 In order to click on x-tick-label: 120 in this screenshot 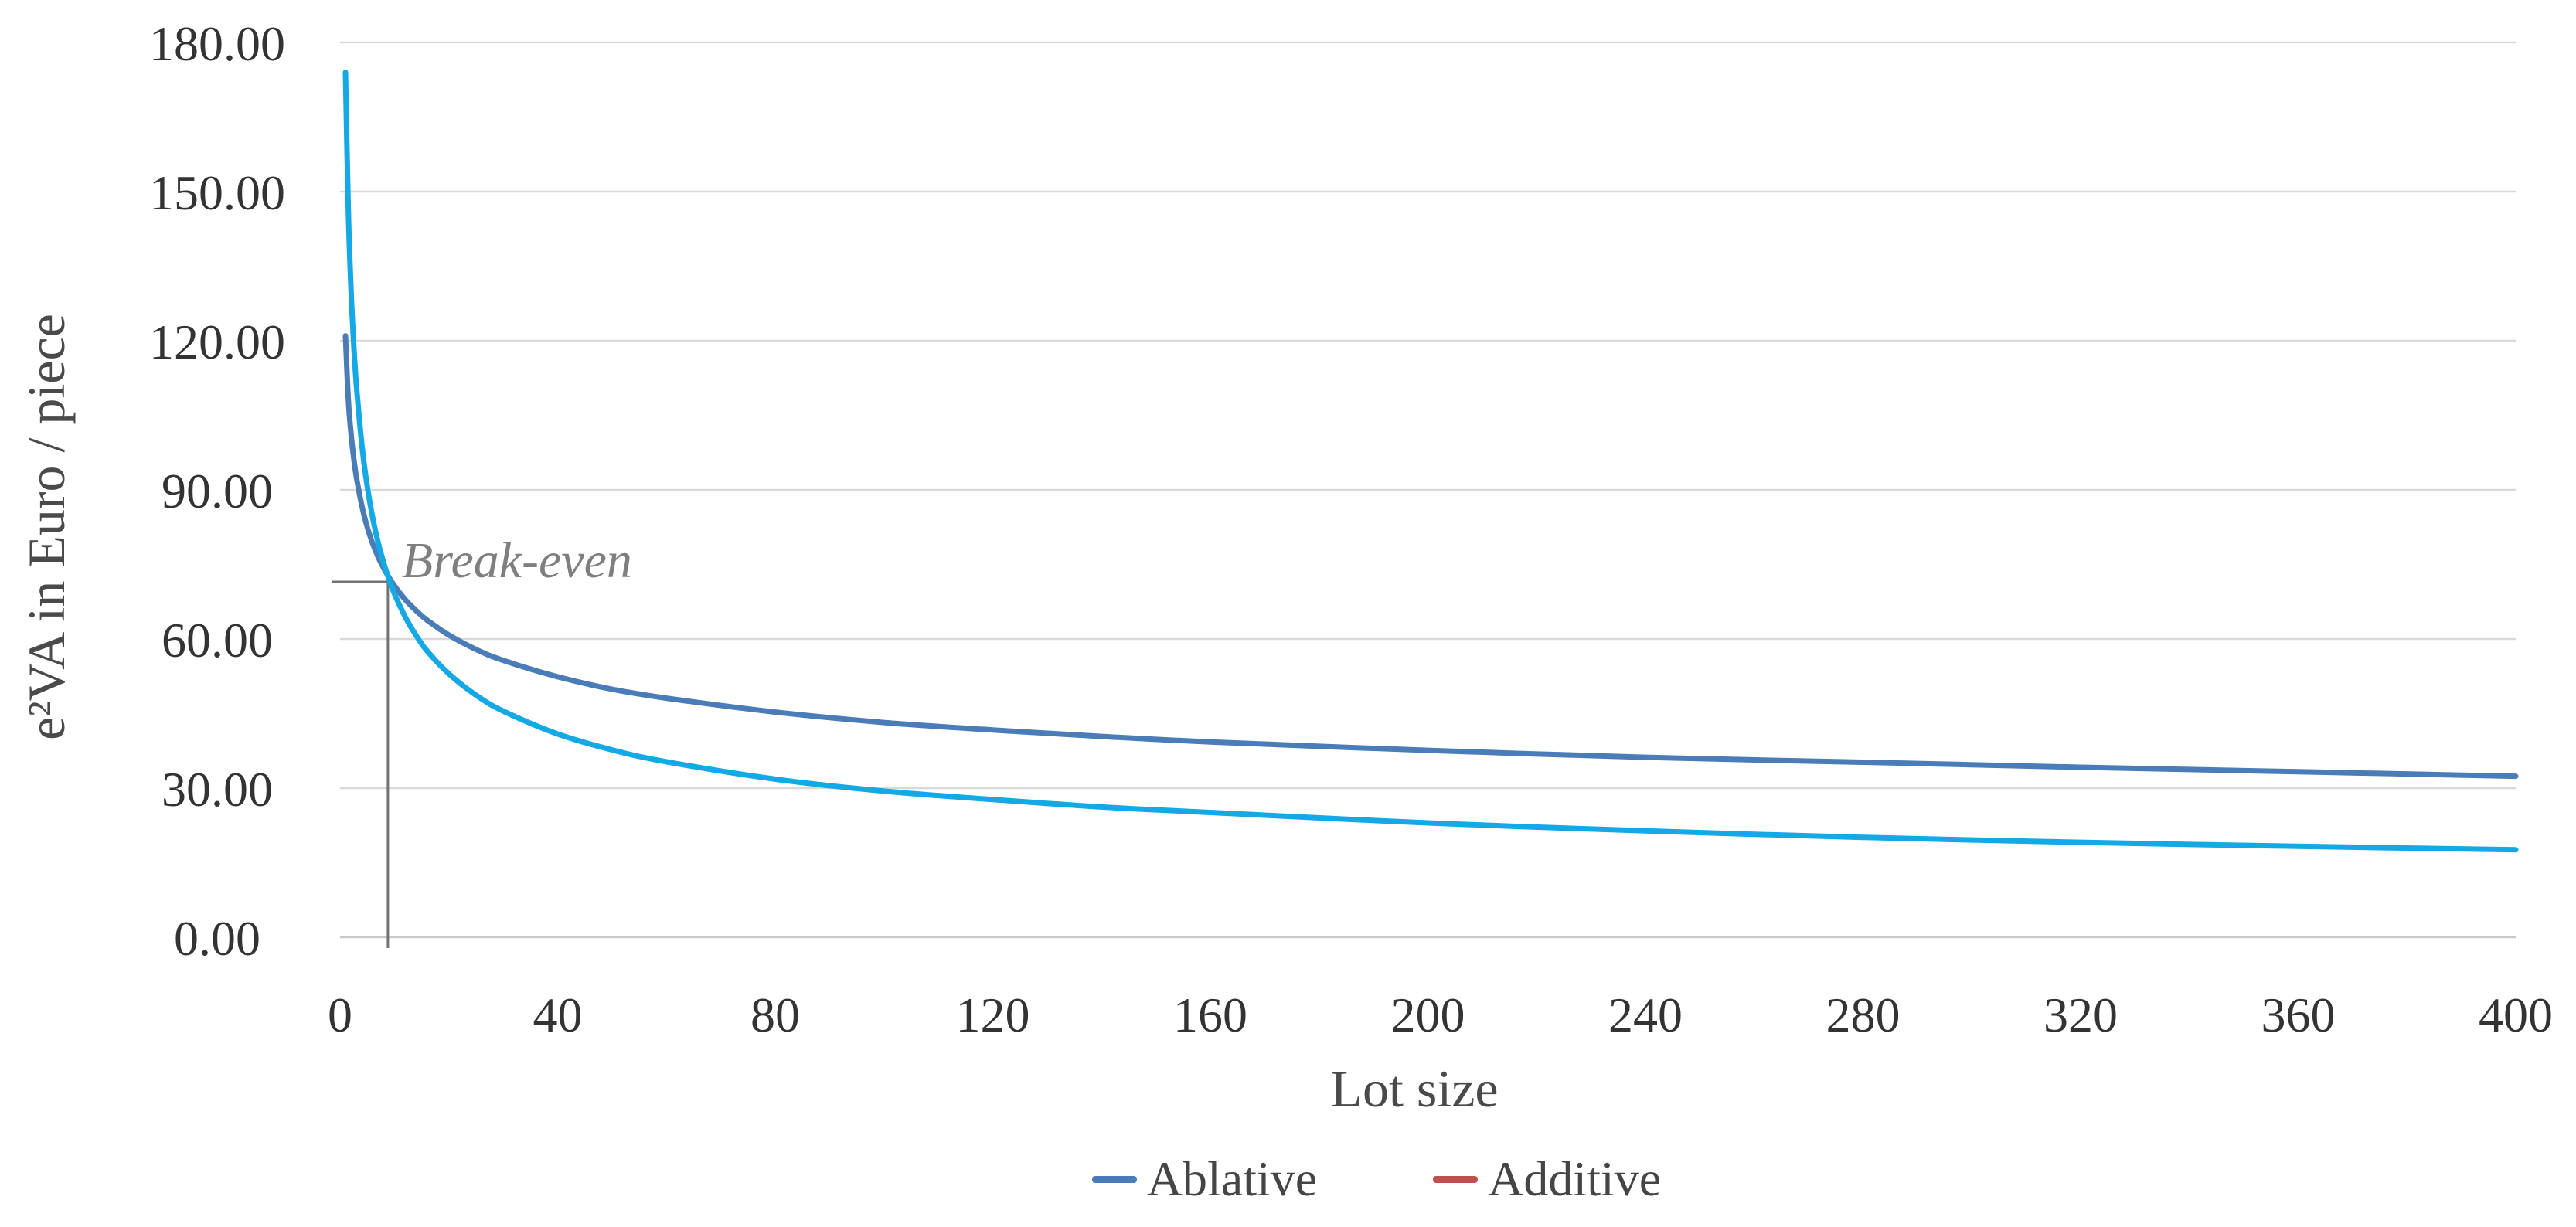, I will do `click(993, 1014)`.